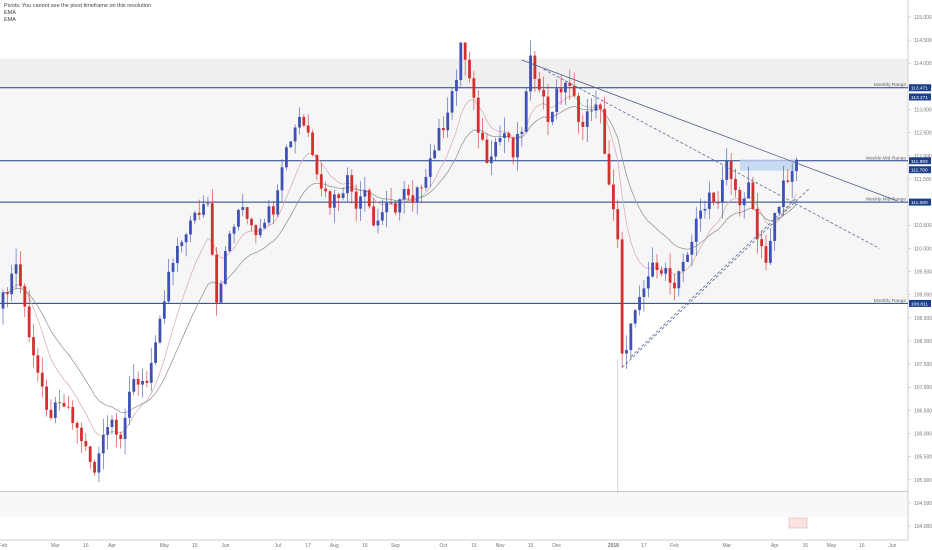 The image size is (932, 550). I want to click on level-price-tag-text: 108.811, so click(919, 304).